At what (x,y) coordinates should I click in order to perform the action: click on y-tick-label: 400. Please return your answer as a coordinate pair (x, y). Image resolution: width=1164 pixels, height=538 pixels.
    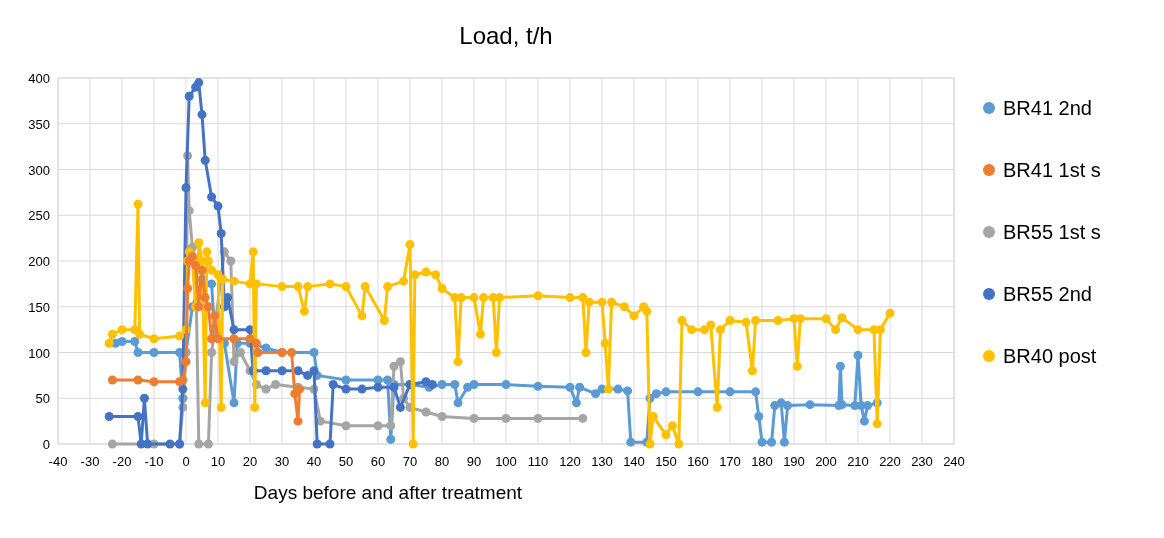
    Looking at the image, I should click on (39, 78).